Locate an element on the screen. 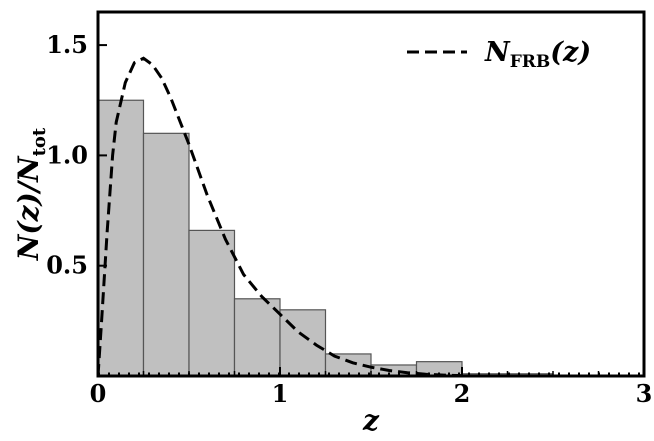 This screenshot has width=654, height=441. x-tick-label: 1 is located at coordinates (280, 393).